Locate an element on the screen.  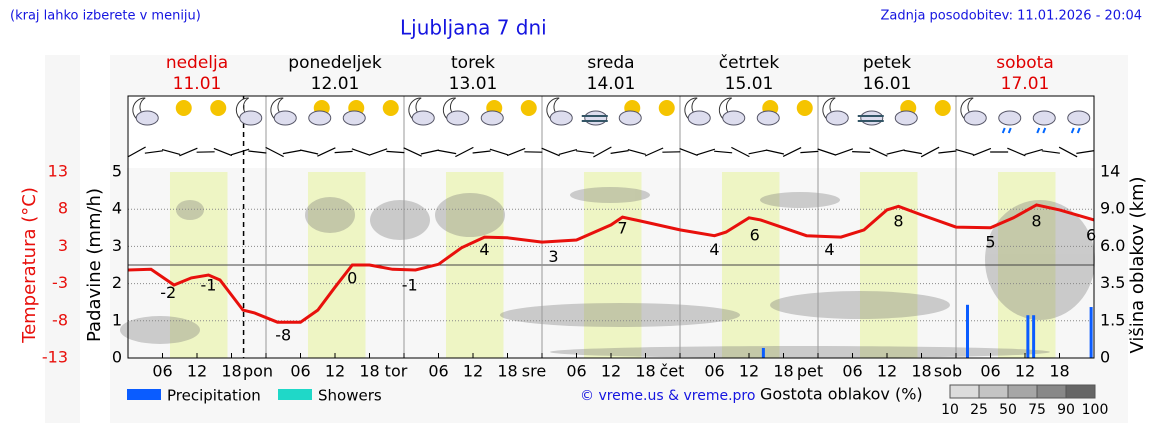
temp-label: 6 is located at coordinates (1091, 235).